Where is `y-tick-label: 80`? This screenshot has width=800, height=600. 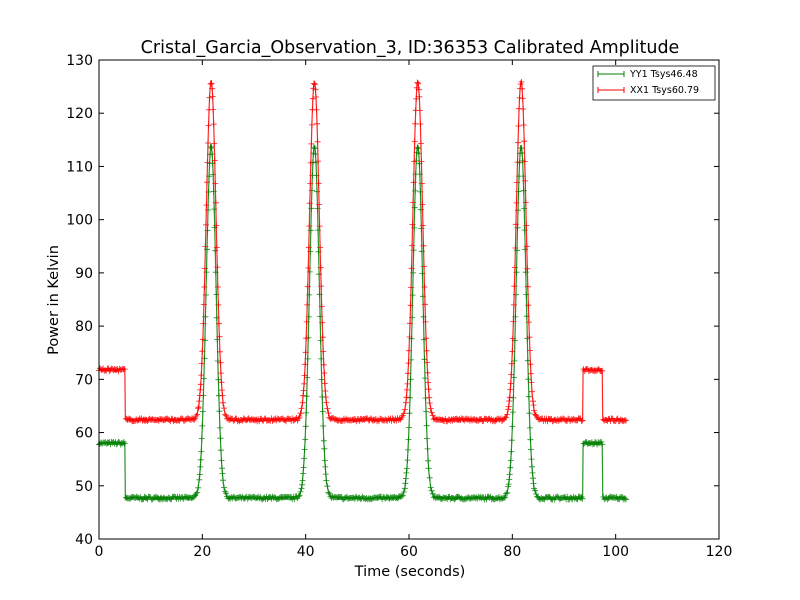 y-tick-label: 80 is located at coordinates (84, 327).